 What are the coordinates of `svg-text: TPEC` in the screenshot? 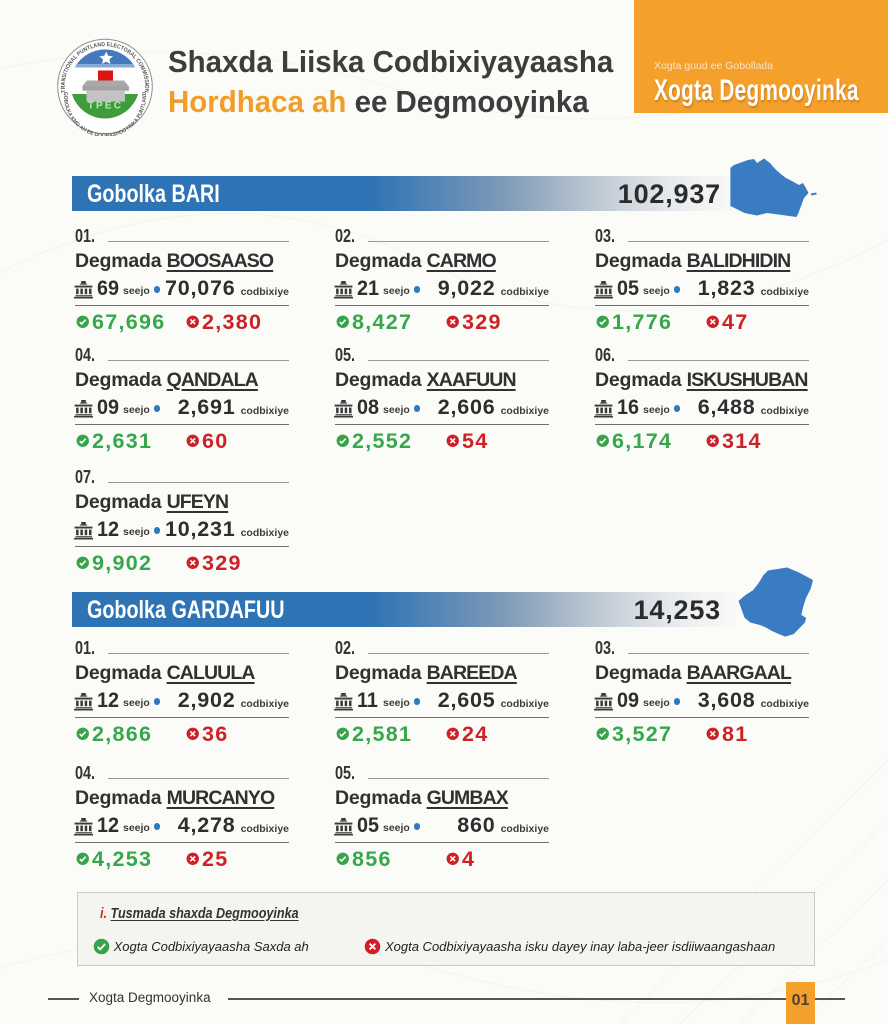 It's located at (105, 106).